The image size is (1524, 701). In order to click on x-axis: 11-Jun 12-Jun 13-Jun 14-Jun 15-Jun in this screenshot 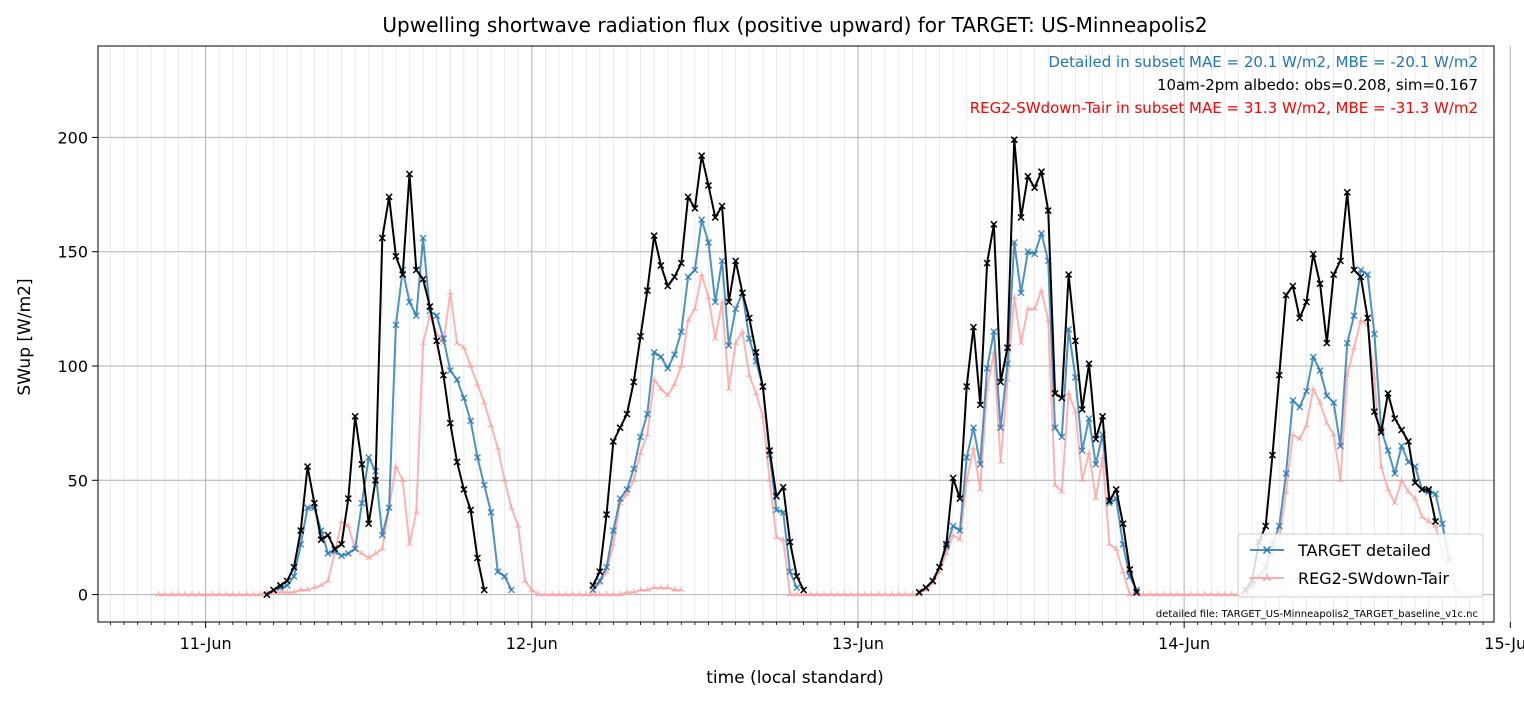, I will do `click(817, 637)`.